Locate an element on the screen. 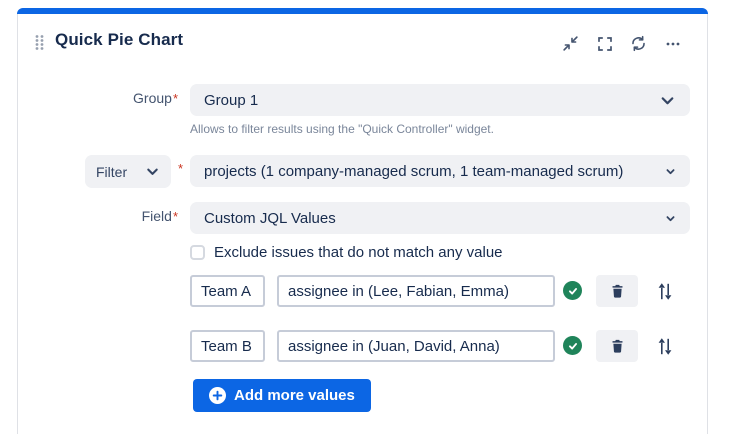 The image size is (732, 434). field-required-marker: * is located at coordinates (175, 216).